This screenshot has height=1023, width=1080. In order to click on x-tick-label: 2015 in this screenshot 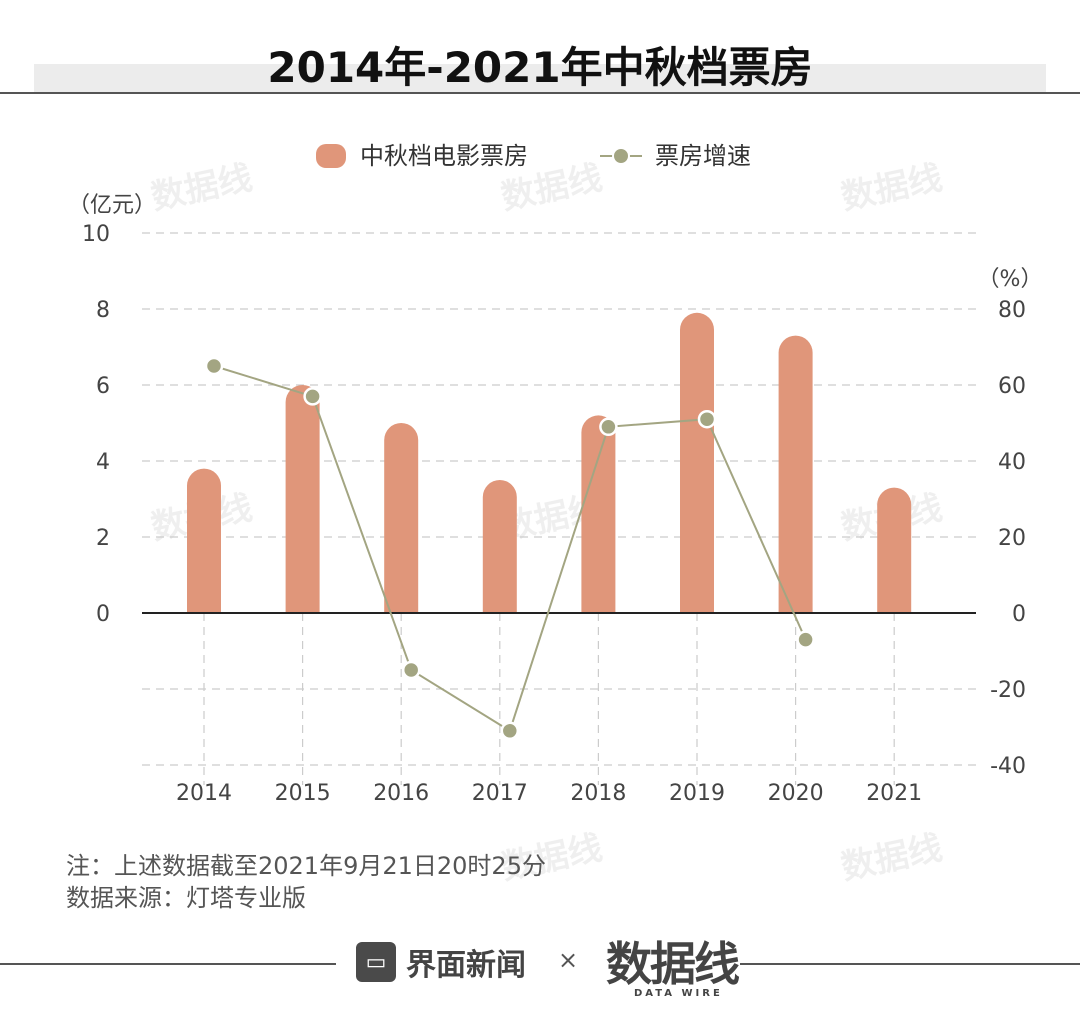, I will do `click(303, 793)`.